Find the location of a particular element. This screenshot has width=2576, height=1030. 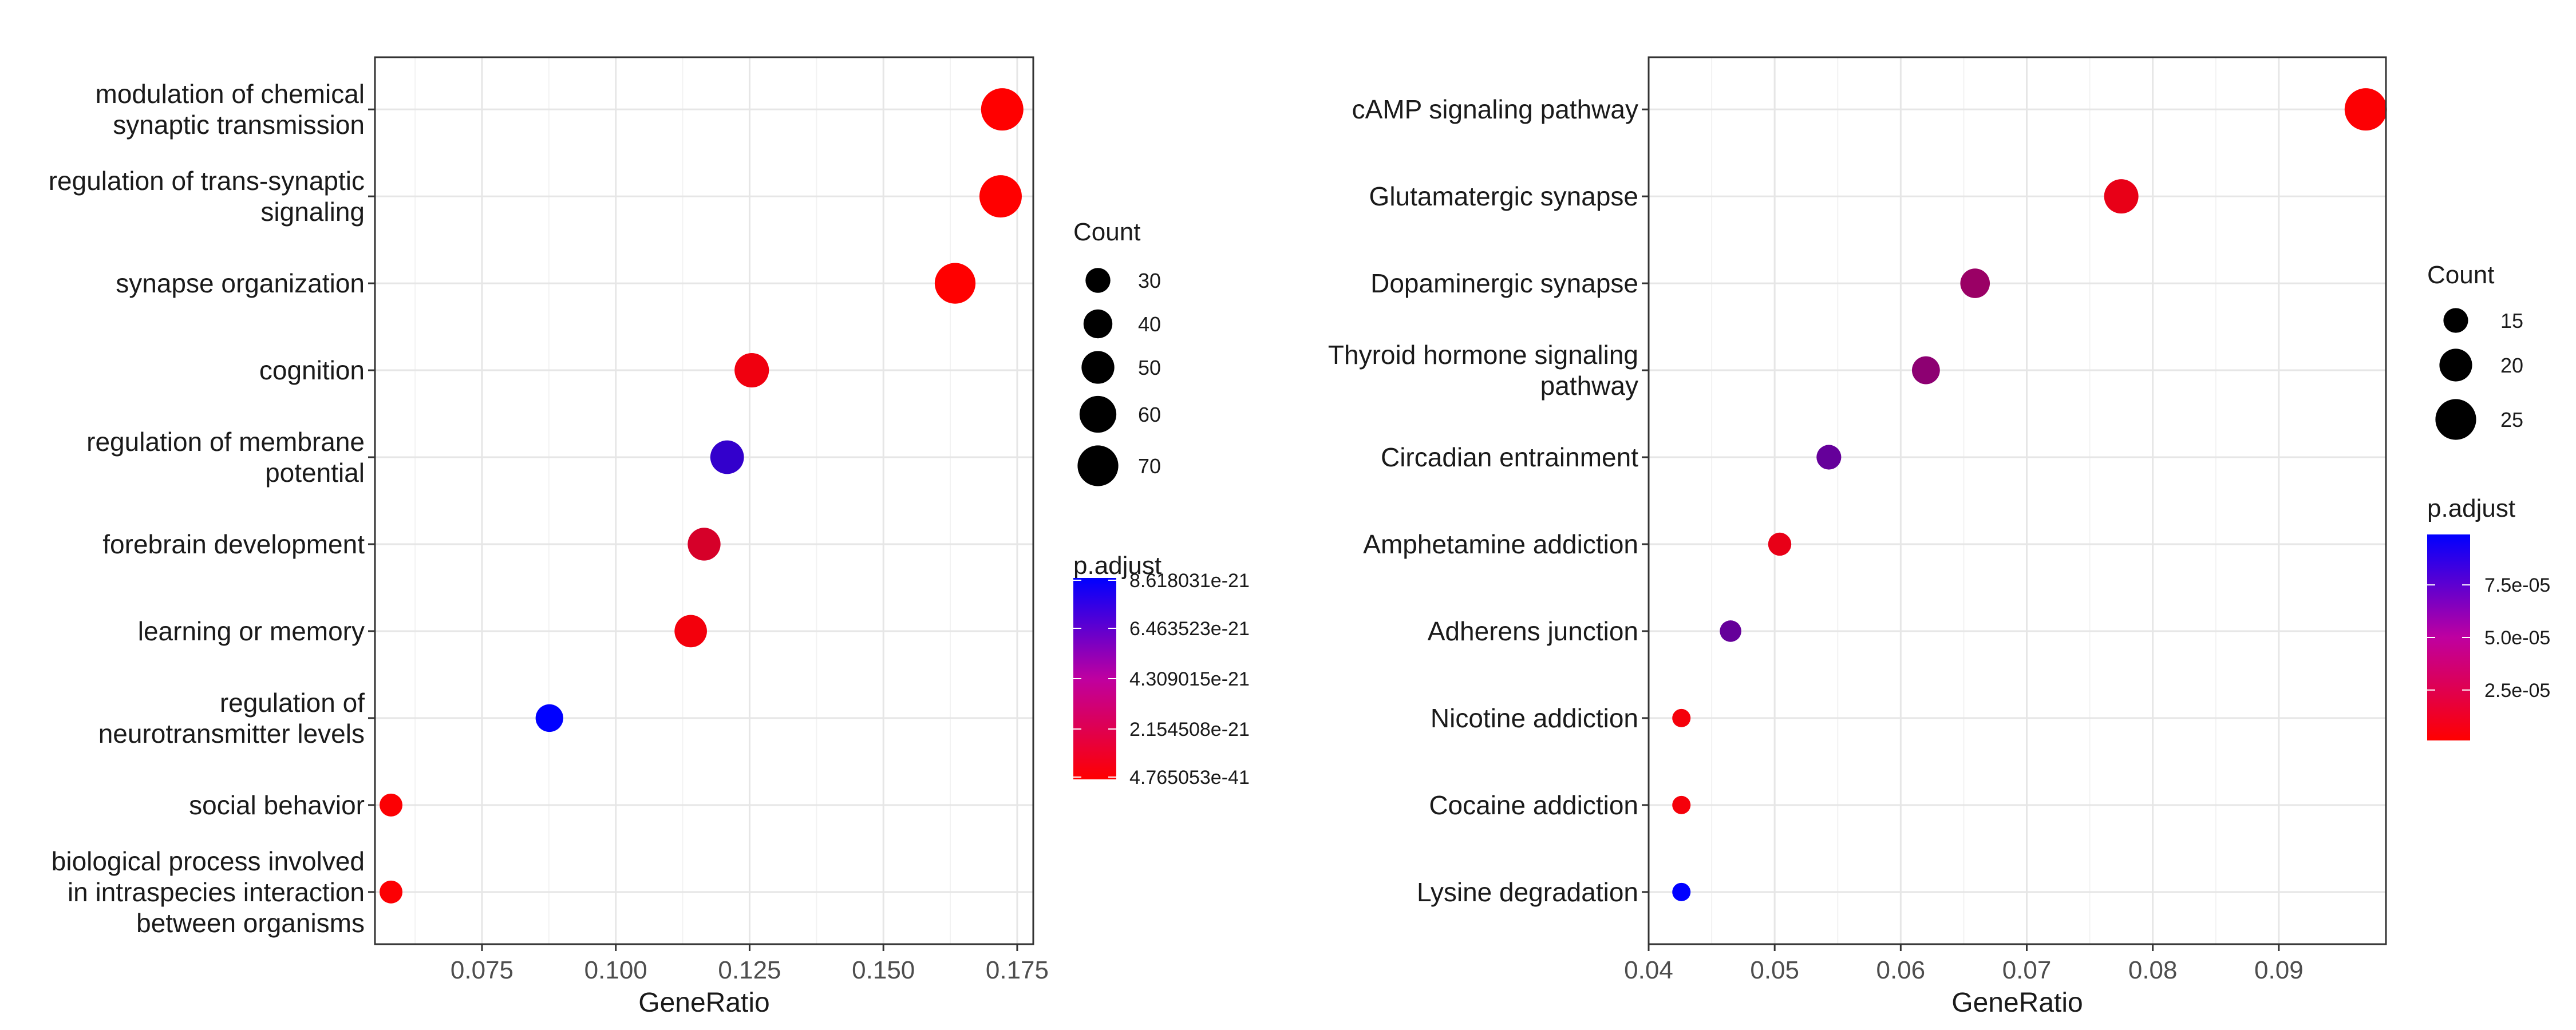

y-tick-label: regulation of trans-synaptic signaling is located at coordinates (207, 196).